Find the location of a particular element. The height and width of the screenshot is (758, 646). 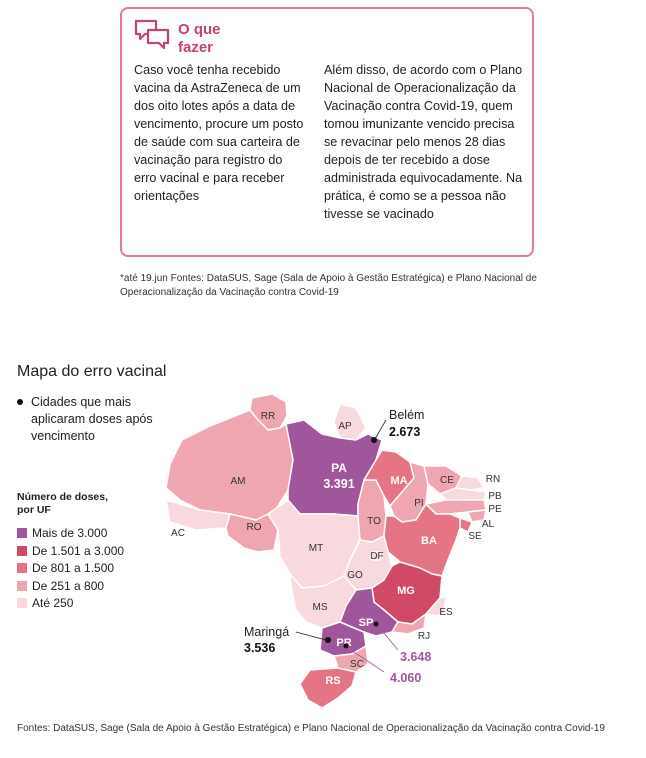

legend-label: Até 250 is located at coordinates (53, 603).